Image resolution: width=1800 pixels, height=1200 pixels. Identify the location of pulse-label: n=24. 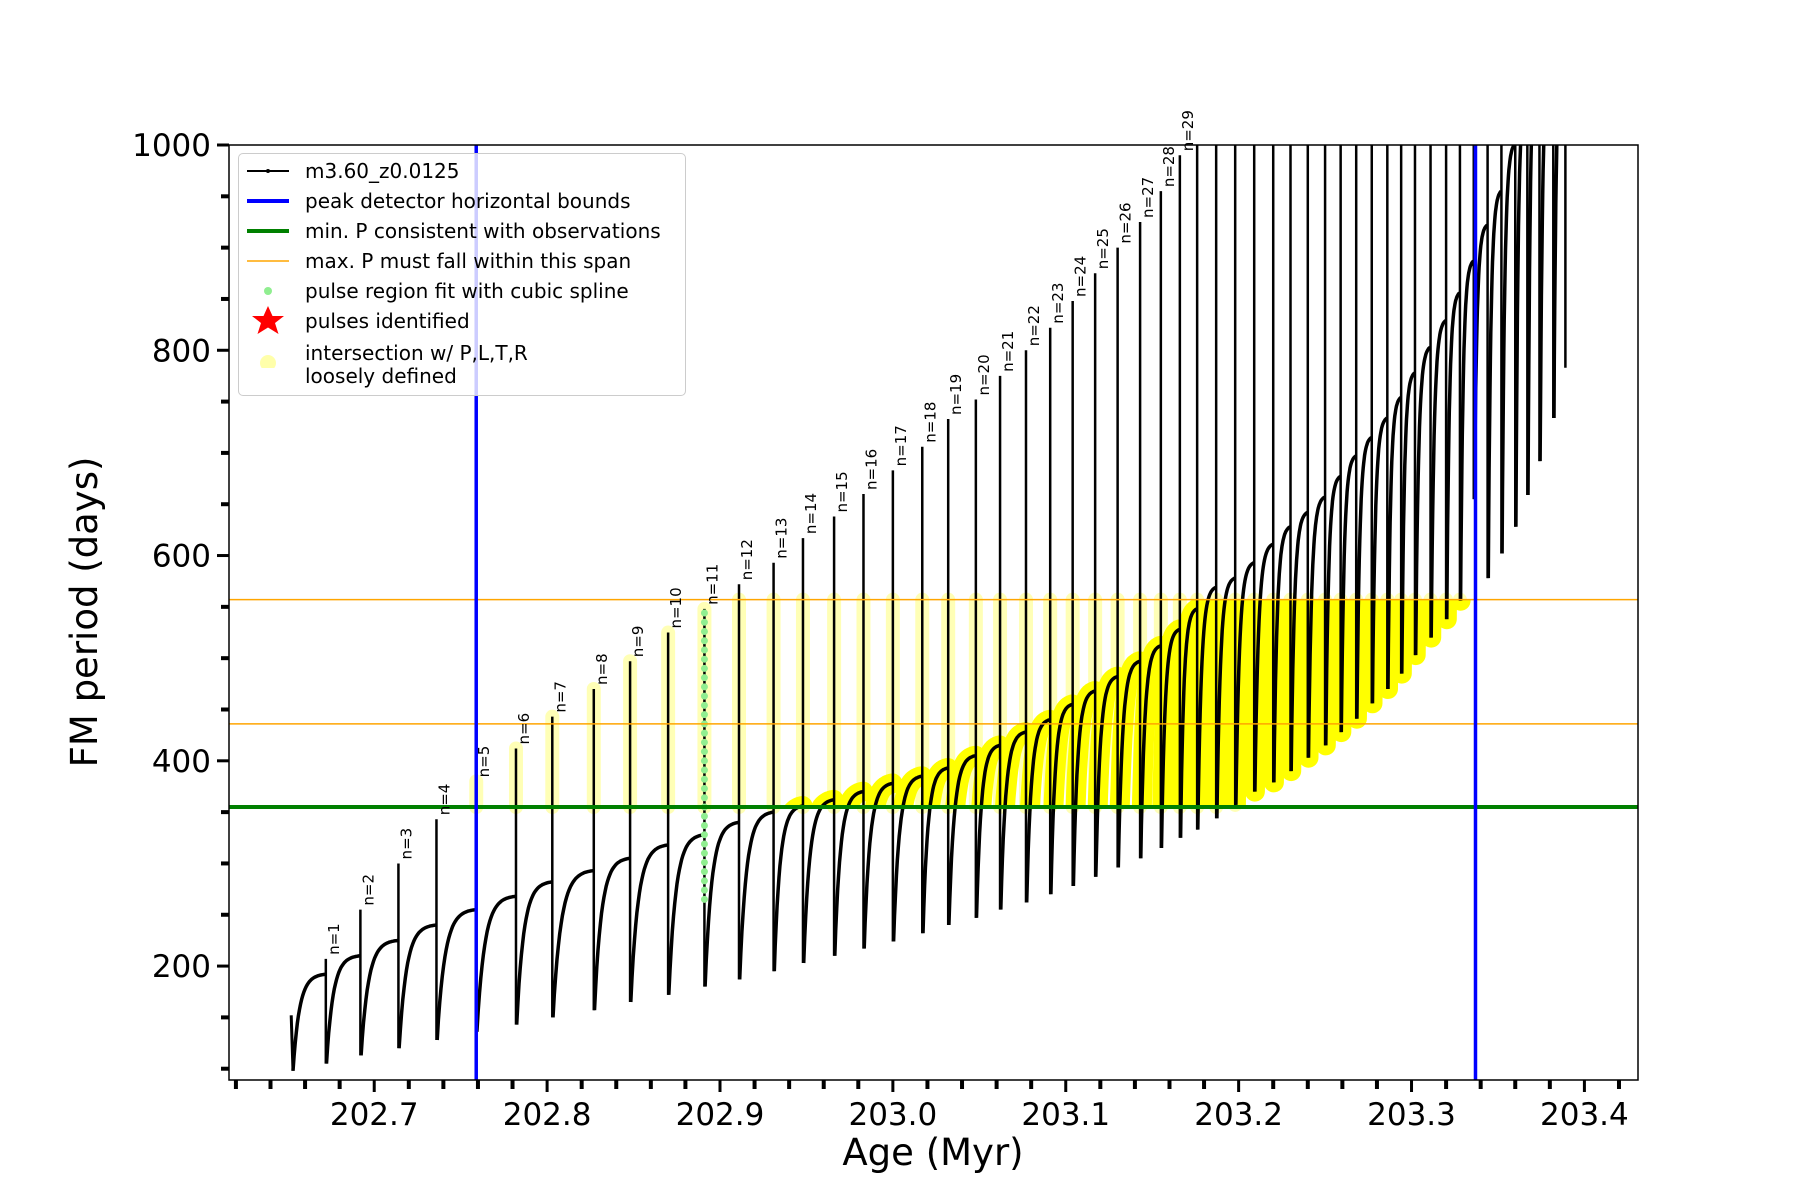
(1081, 276).